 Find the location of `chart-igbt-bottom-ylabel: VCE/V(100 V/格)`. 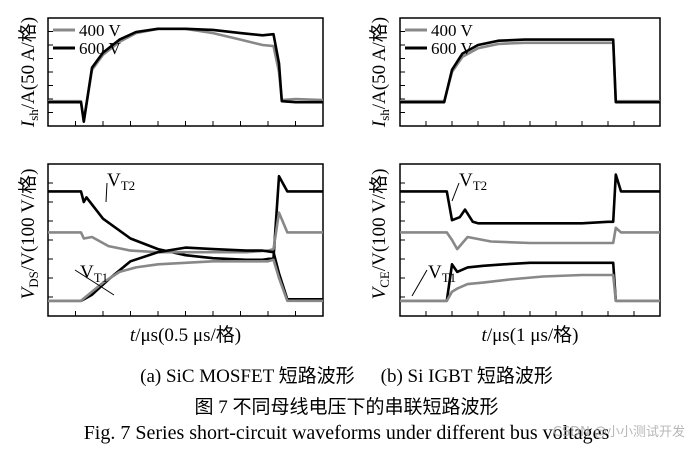

chart-igbt-bottom-ylabel: VCE/V(100 V/格) is located at coordinates (380, 234).